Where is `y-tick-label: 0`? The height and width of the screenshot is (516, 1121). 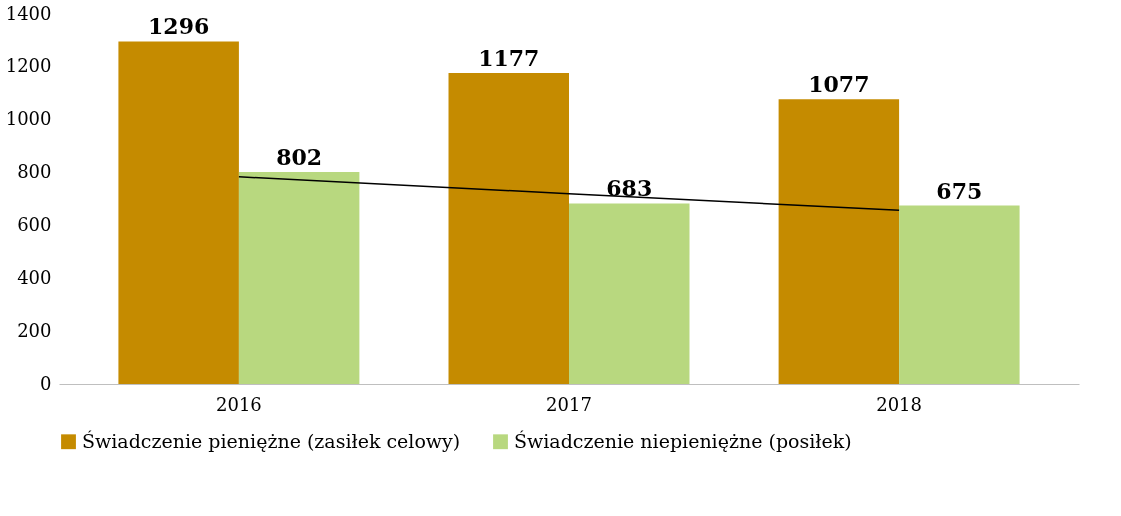 y-tick-label: 0 is located at coordinates (46, 383).